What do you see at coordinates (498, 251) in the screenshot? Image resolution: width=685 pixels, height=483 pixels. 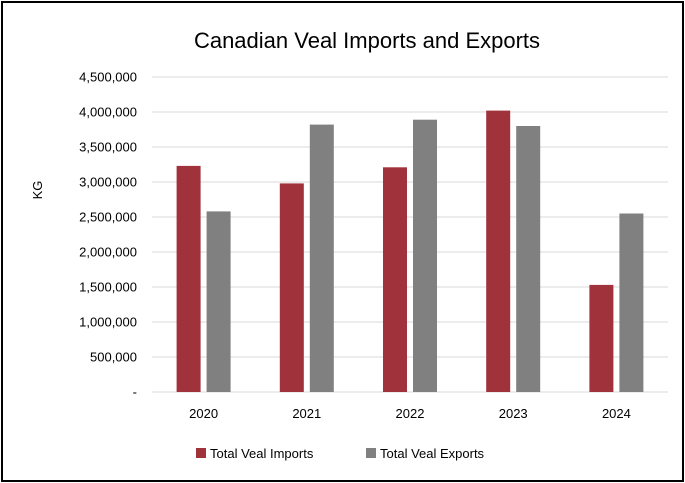 I see `bar-imports-2023` at bounding box center [498, 251].